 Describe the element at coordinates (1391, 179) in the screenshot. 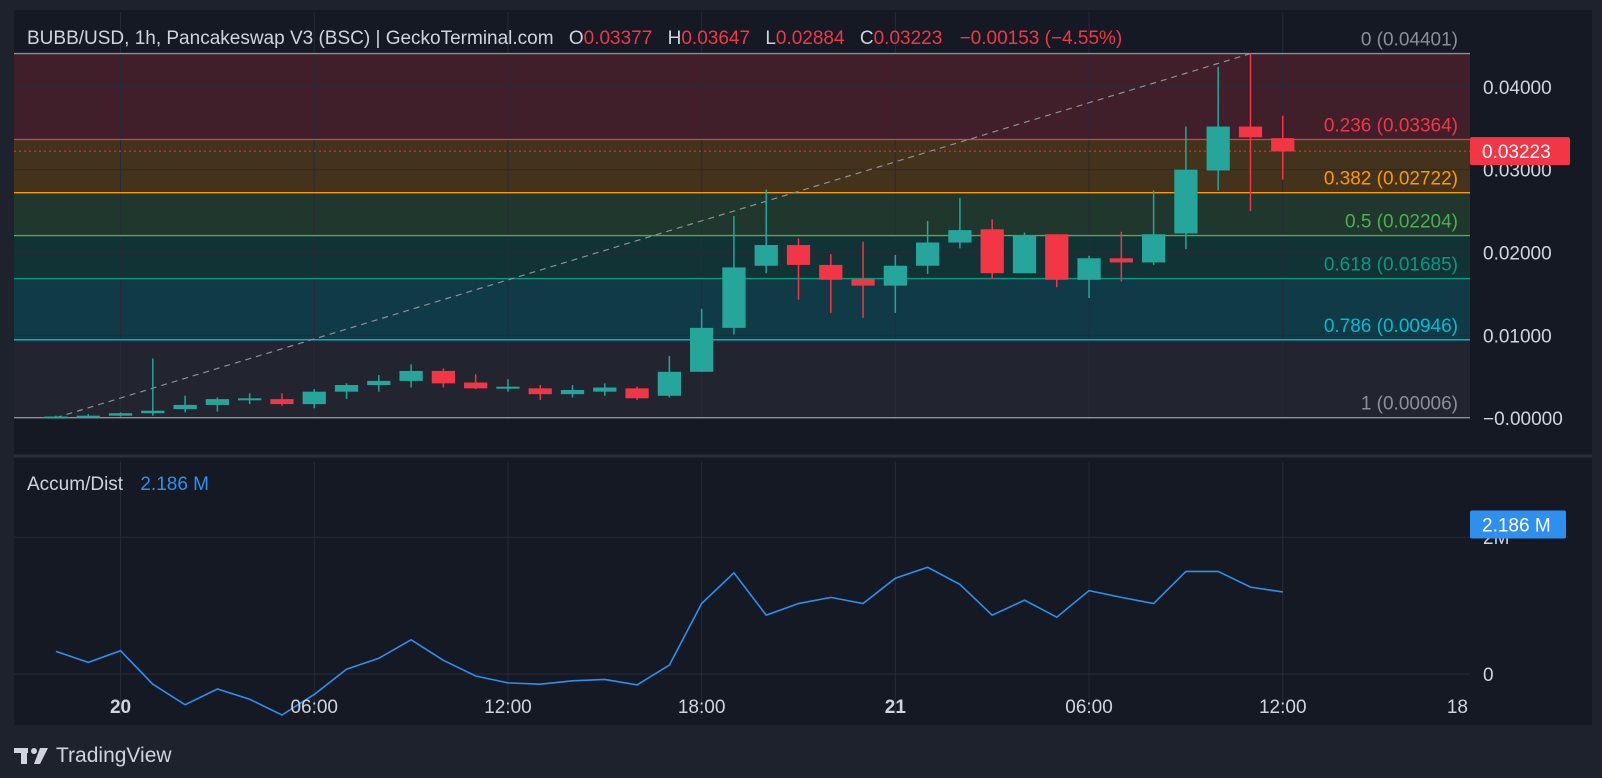

I see `fib-level-label: 0.382 (0.02722)` at that location.